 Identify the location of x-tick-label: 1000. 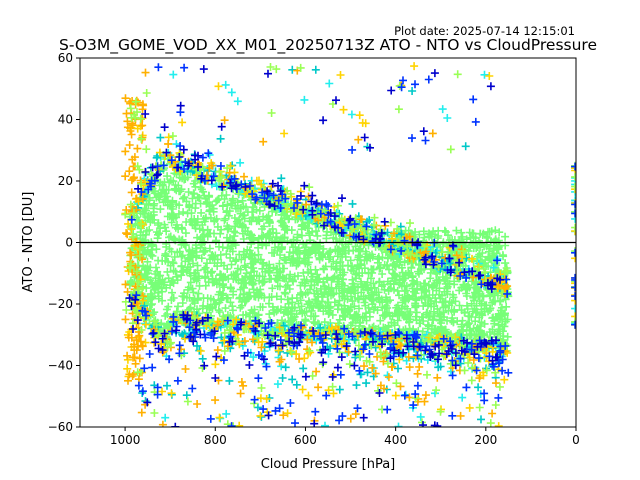
(125, 440).